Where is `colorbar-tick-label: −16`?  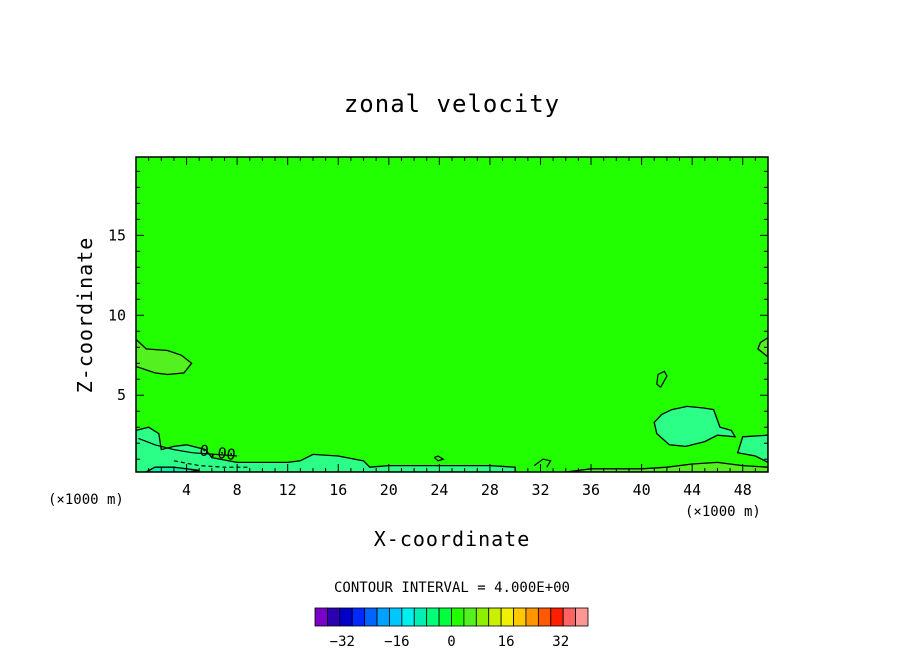 colorbar-tick-label: −16 is located at coordinates (396, 642).